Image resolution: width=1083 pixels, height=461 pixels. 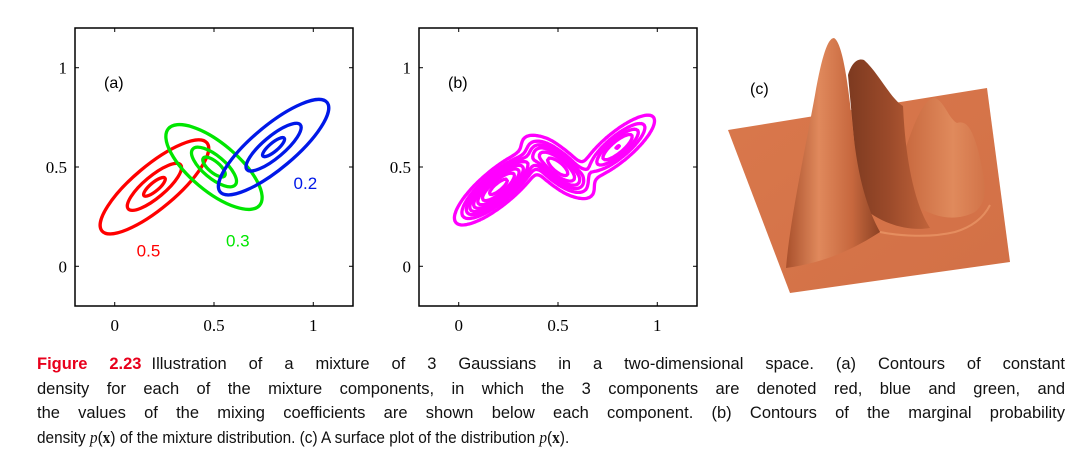 I want to click on panel-label: (b), so click(x=458, y=83).